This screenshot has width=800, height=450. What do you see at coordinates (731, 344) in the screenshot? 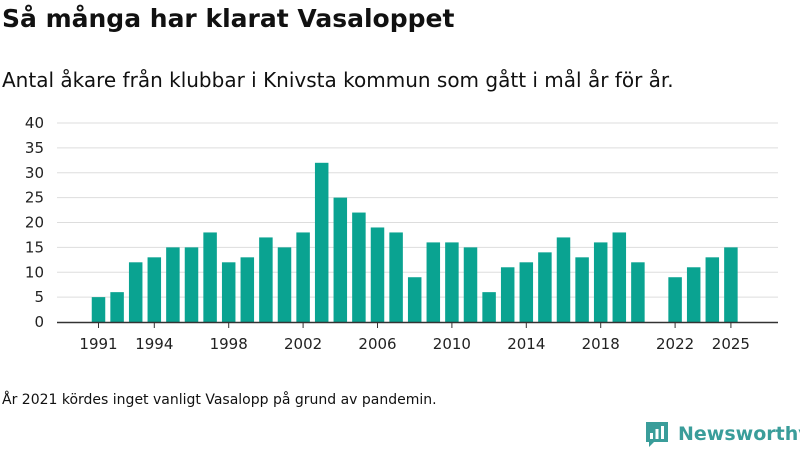
I see `x-tick-label: 2025` at bounding box center [731, 344].